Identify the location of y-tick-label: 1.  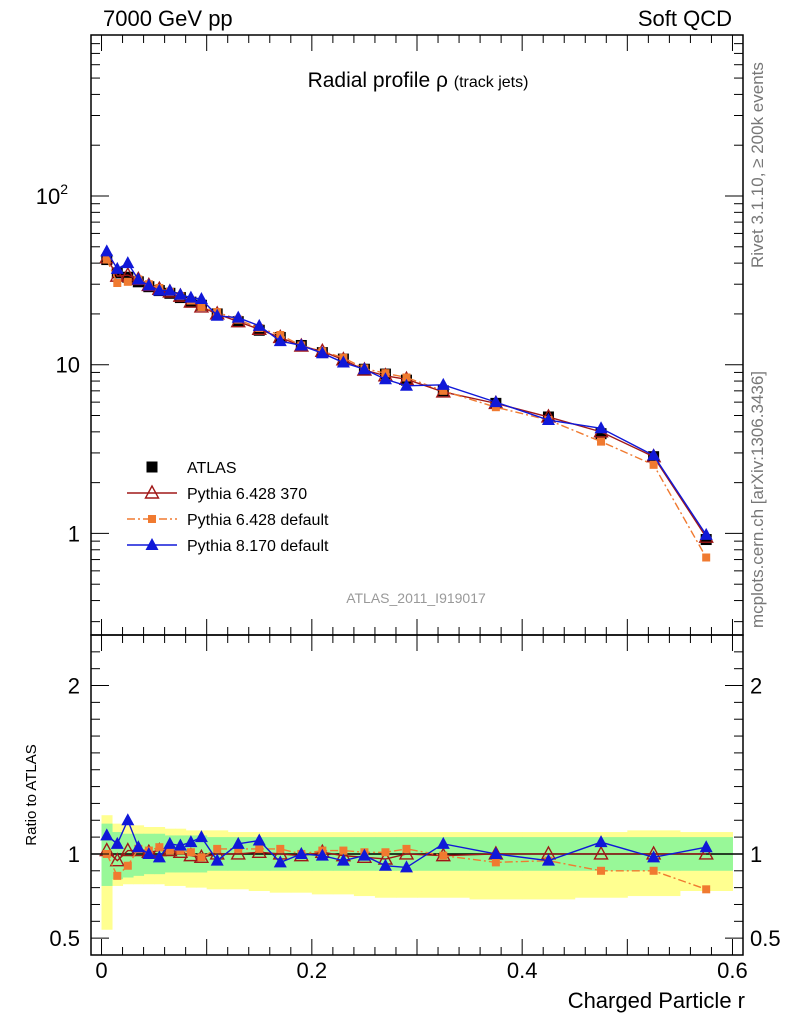
(74, 533).